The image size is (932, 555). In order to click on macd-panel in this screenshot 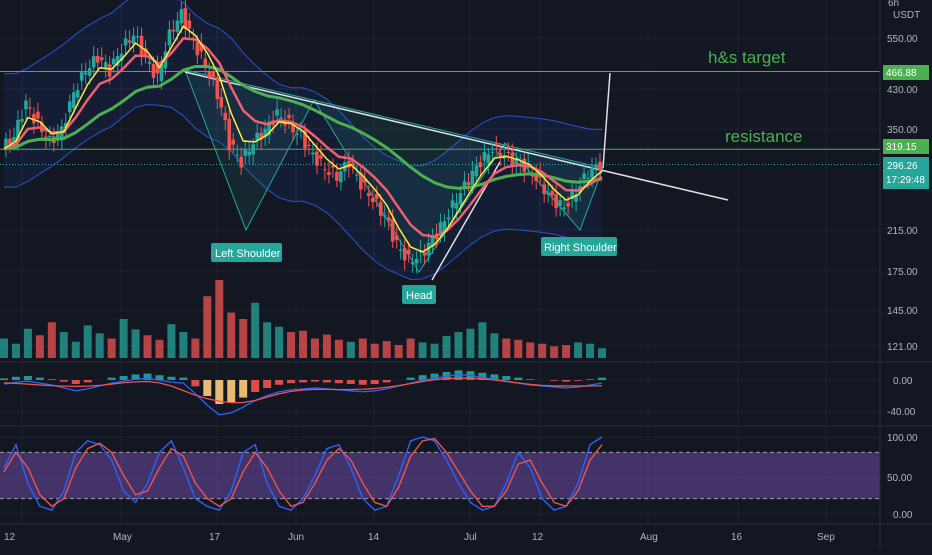, I will do `click(303, 393)`.